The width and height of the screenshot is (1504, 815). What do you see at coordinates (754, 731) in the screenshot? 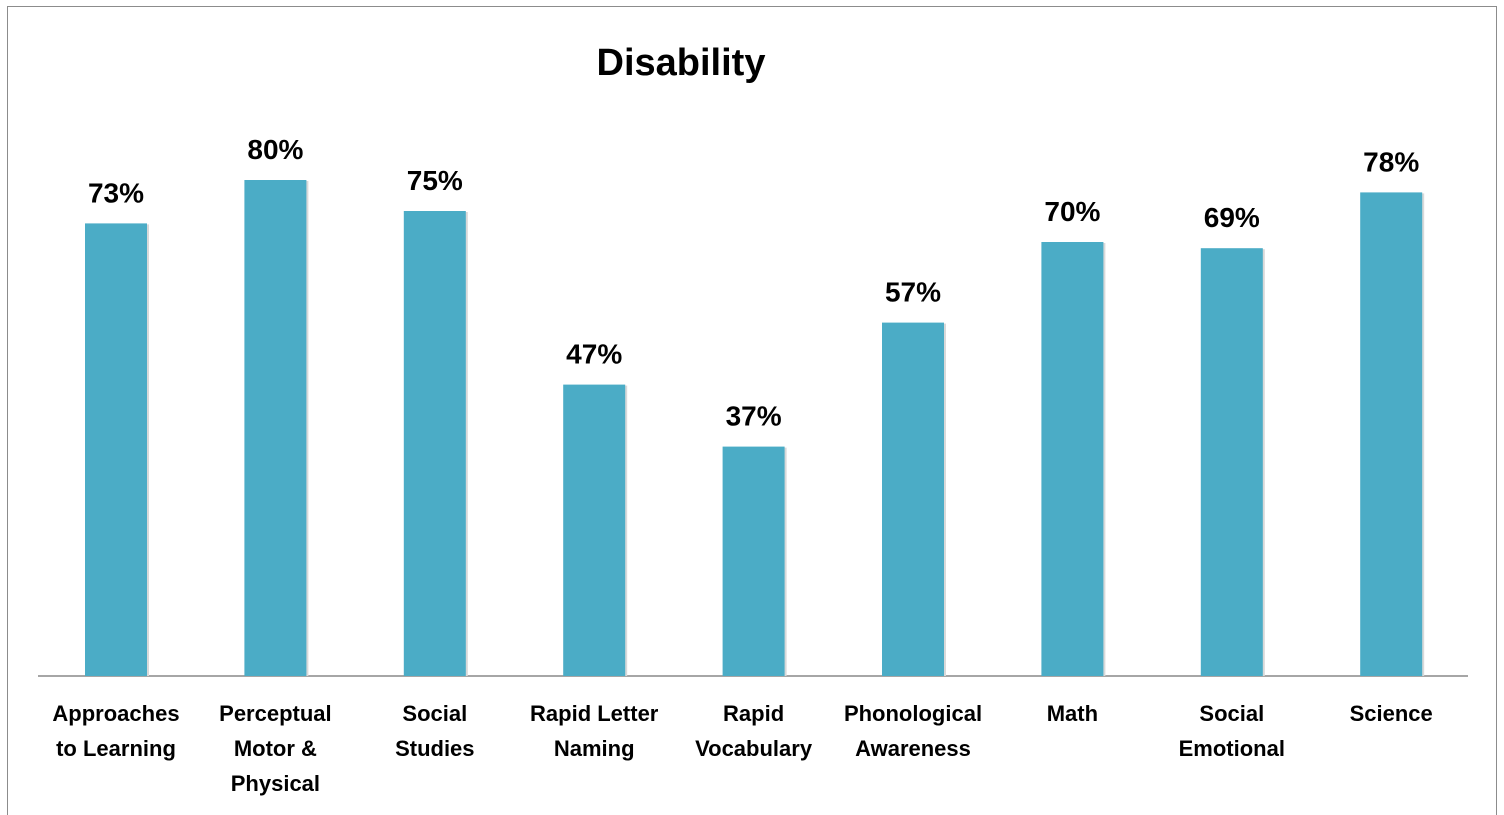
I see `category-label: Rapid Vocabulary` at bounding box center [754, 731].